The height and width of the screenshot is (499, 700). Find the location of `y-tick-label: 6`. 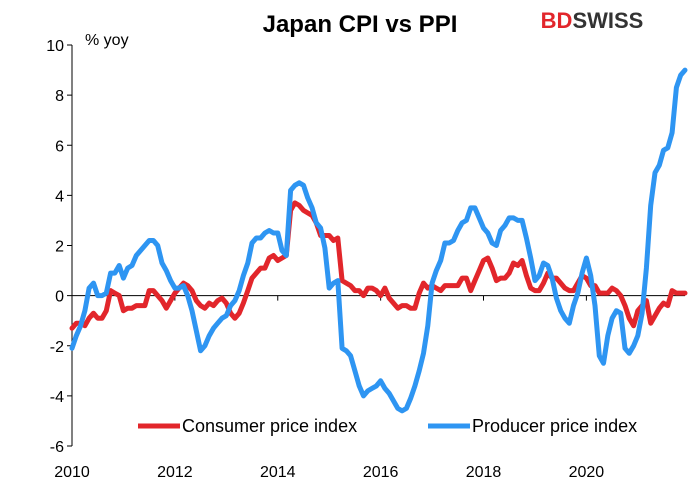

y-tick-label: 6 is located at coordinates (59, 146).